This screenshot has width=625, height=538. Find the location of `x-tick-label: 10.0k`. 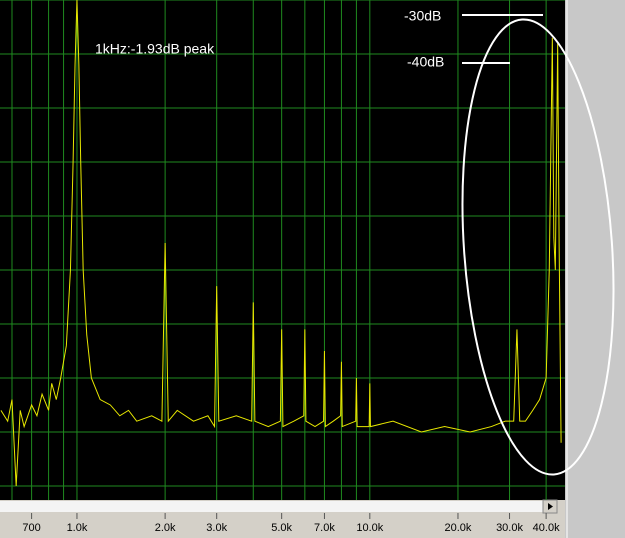

x-tick-label: 10.0k is located at coordinates (369, 528).